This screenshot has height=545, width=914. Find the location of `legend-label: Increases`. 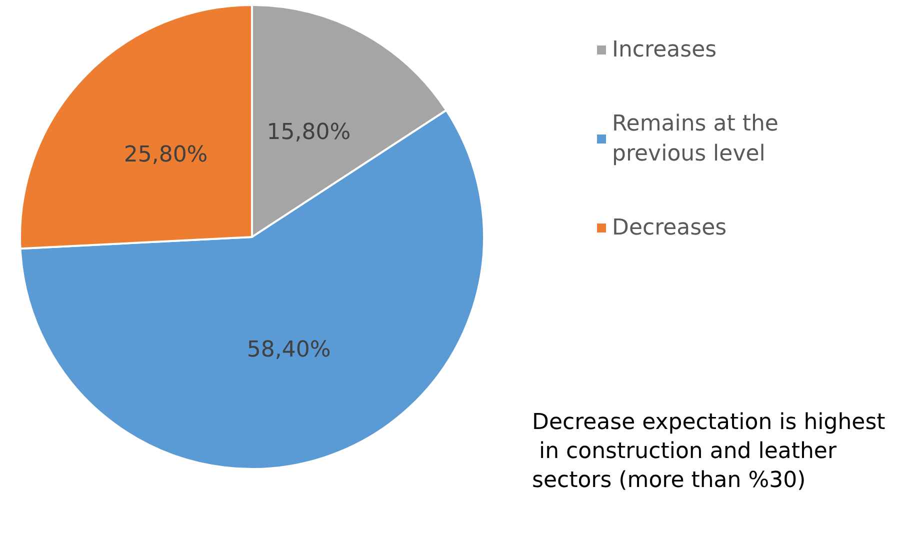

legend-label: Increases is located at coordinates (664, 50).